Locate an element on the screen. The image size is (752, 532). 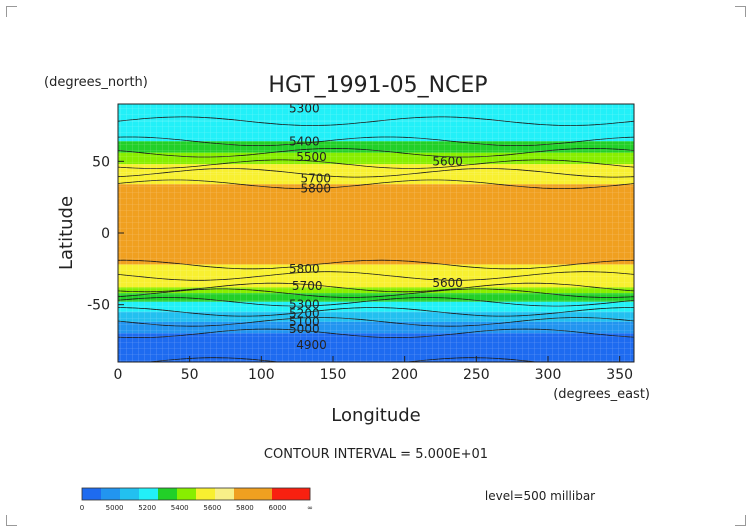
x-tick-label: 350 is located at coordinates (619, 375).